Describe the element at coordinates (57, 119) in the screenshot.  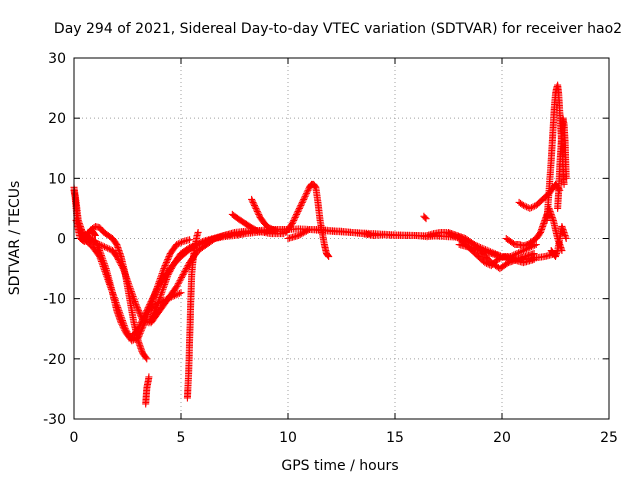
I see `y-tick-label: 20` at that location.